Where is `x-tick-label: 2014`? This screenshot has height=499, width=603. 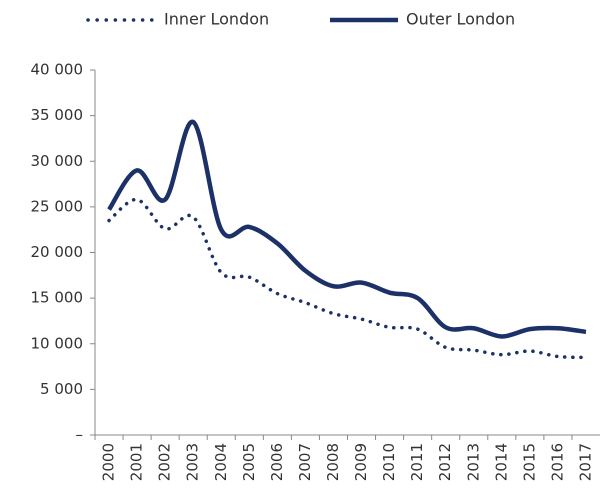
x-tick-label: 2014 is located at coordinates (501, 462).